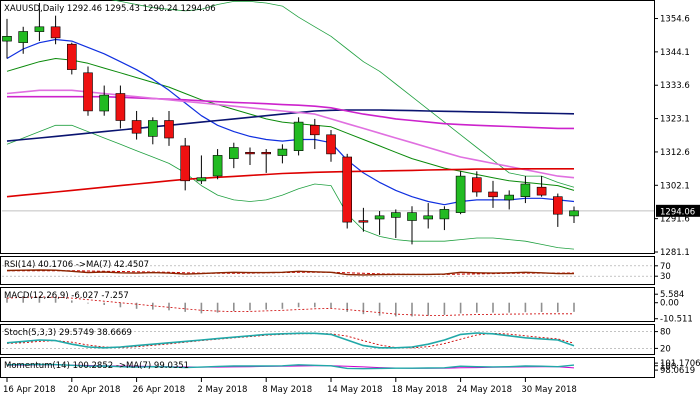 This screenshot has height=400, width=700. I want to click on macd-tick-label: 5.584, so click(672, 295).